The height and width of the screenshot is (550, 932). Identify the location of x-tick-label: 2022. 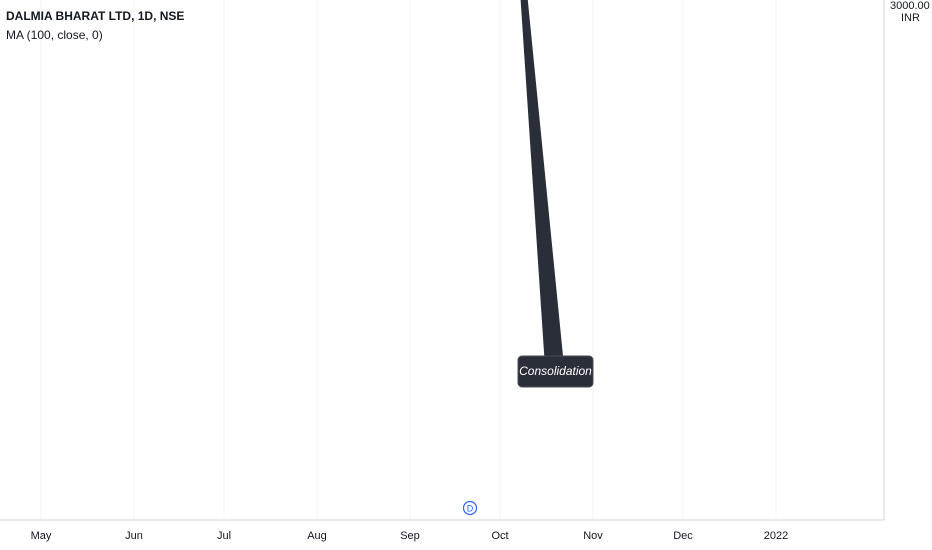
(776, 536).